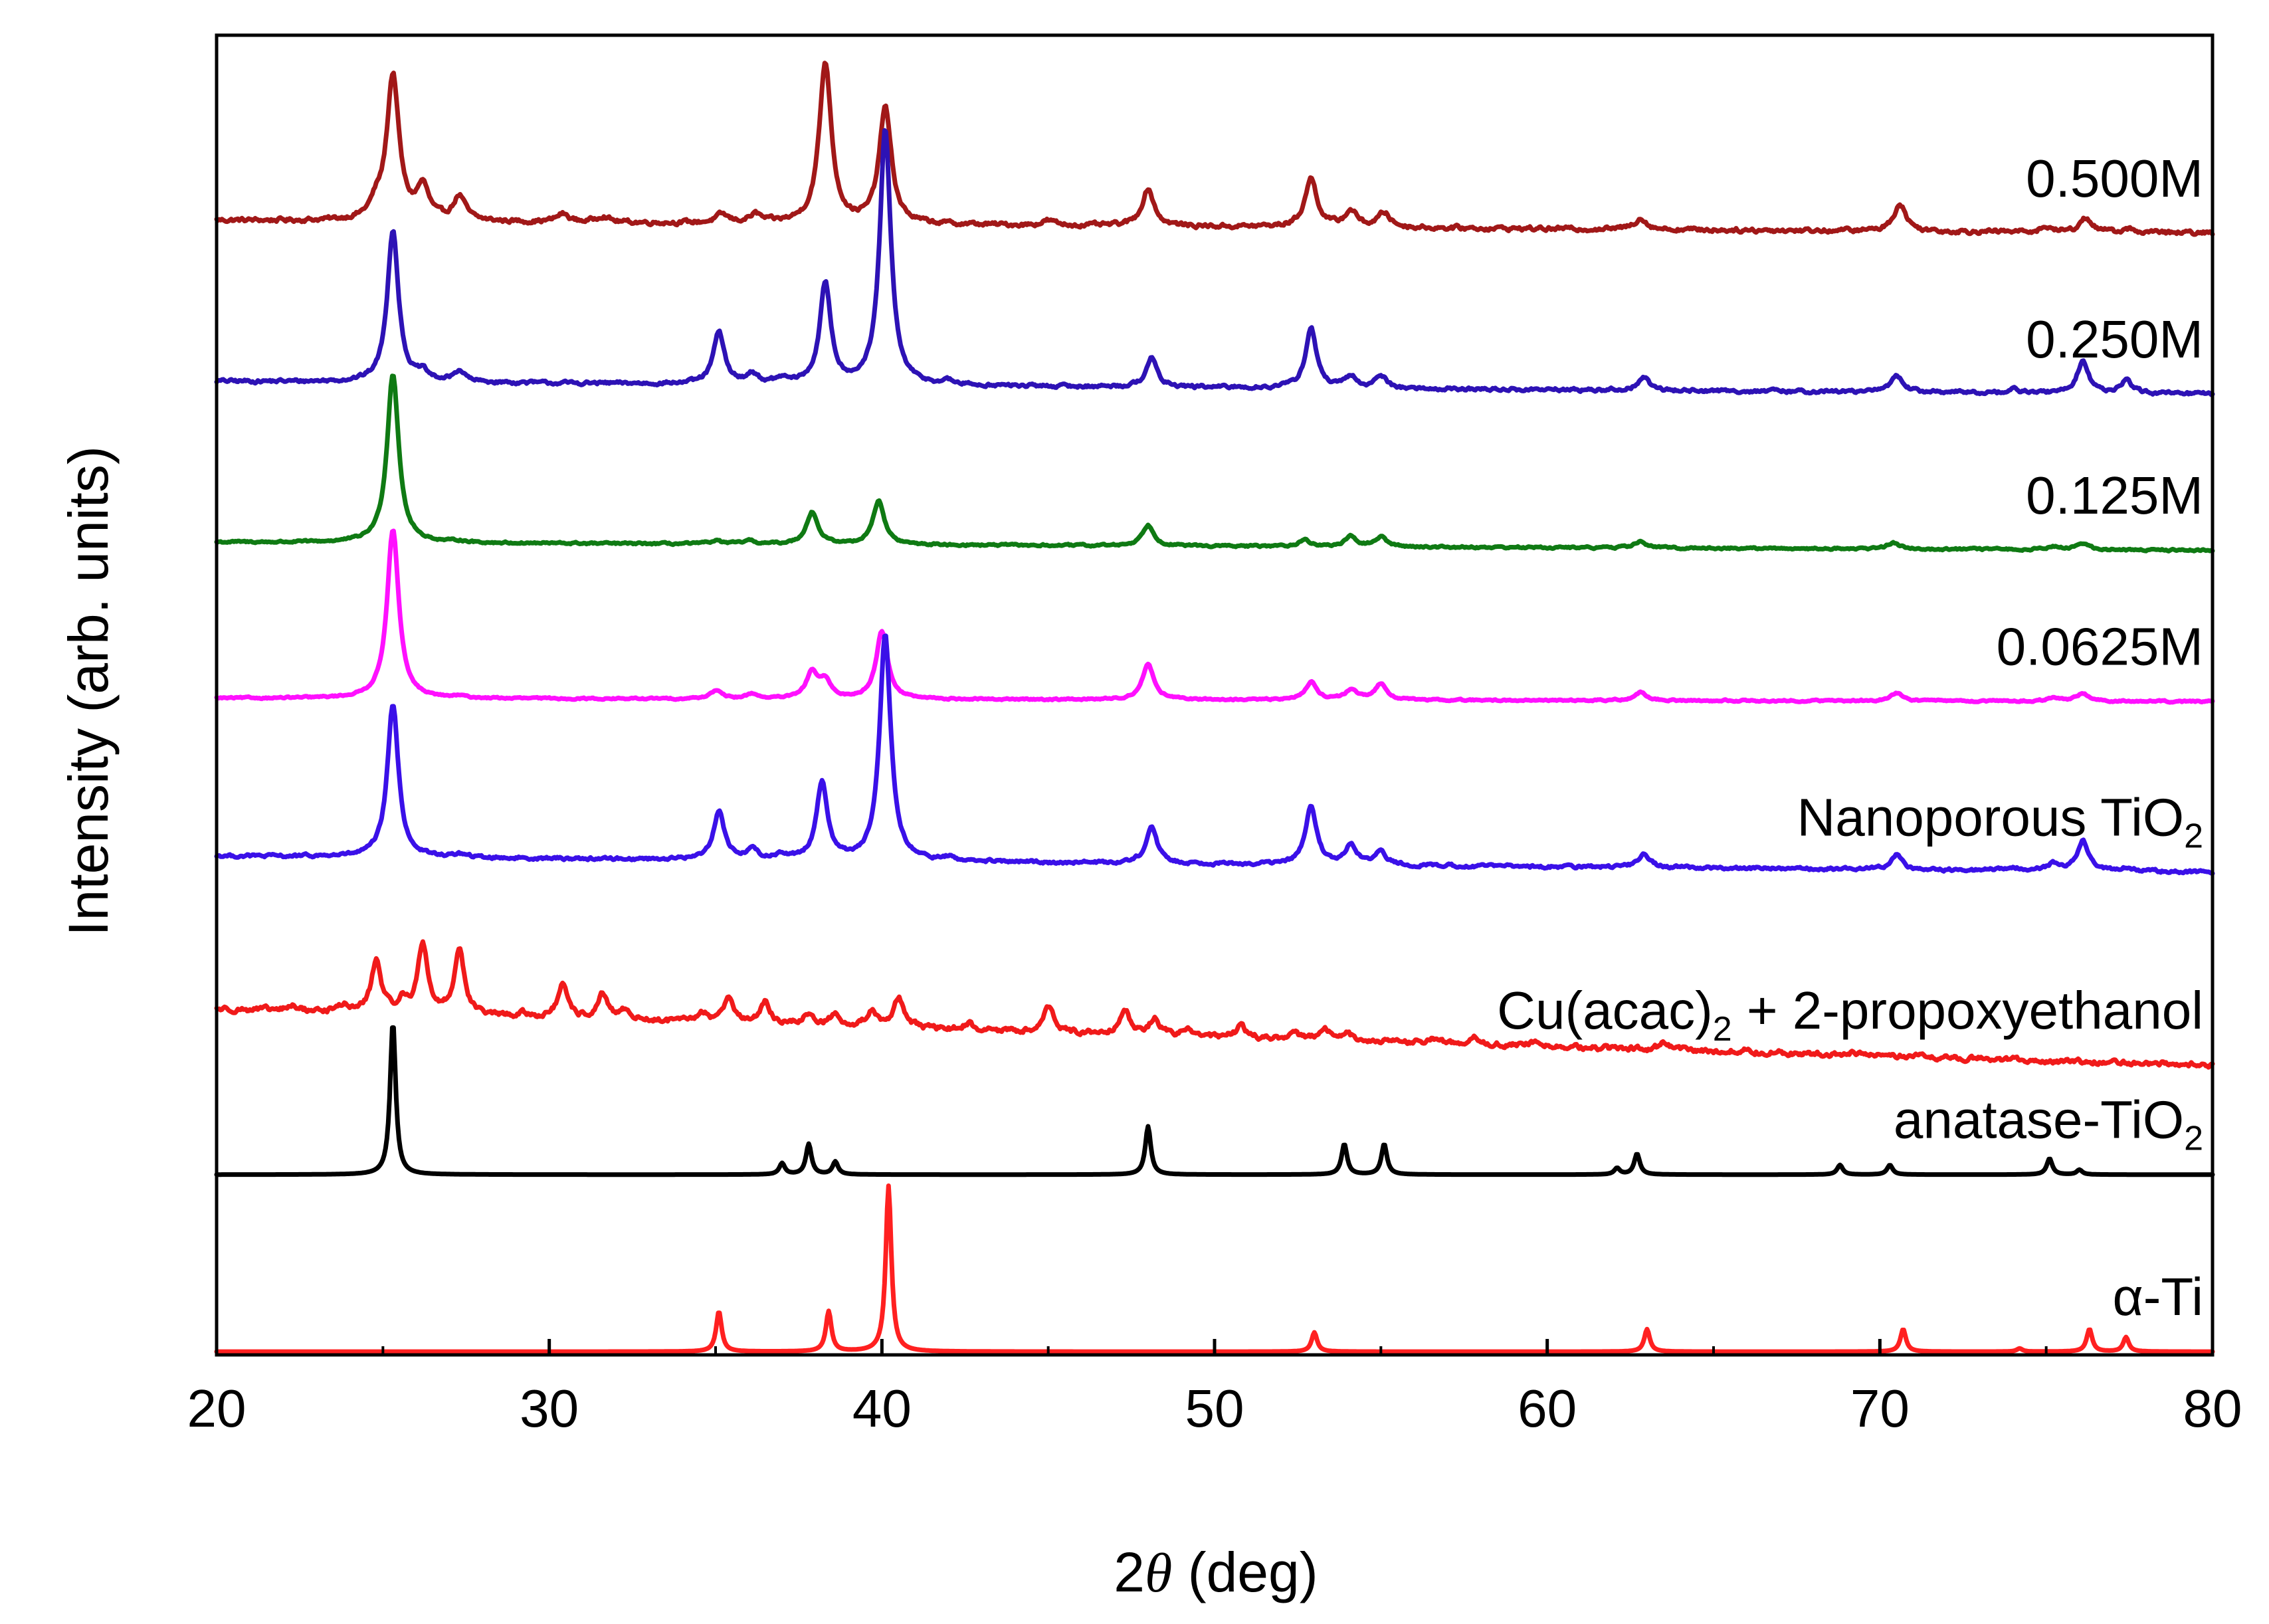 The height and width of the screenshot is (1624, 2269). What do you see at coordinates (2114, 496) in the screenshot?
I see `series-label-2: 0.125M` at bounding box center [2114, 496].